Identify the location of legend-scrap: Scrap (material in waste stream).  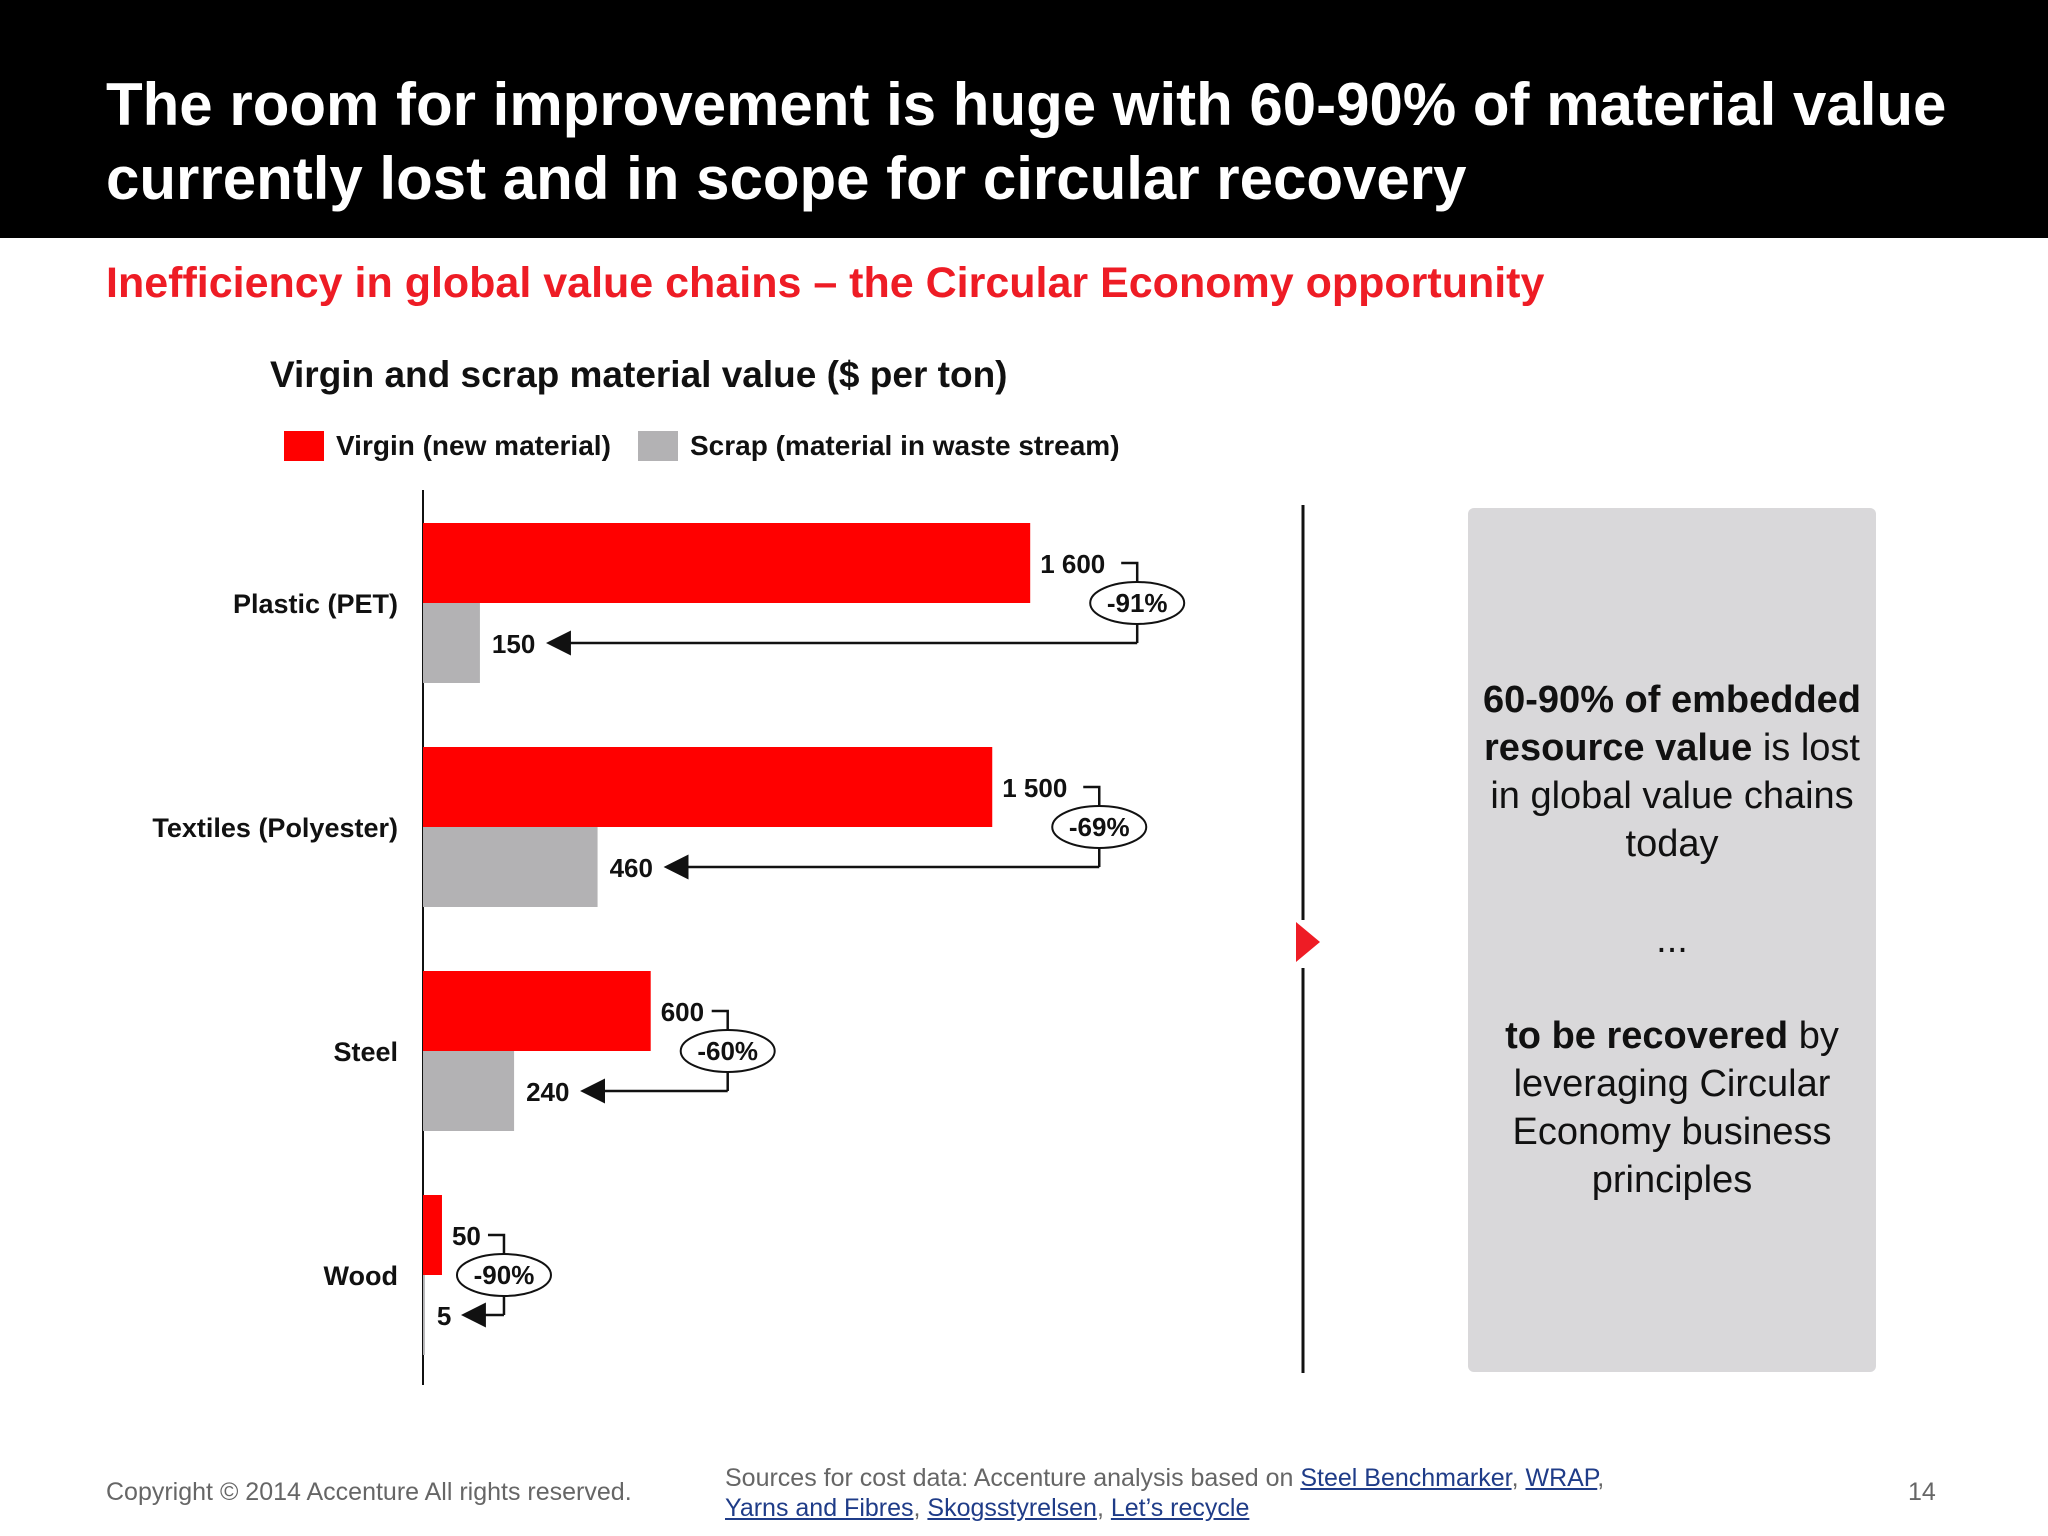
(879, 446).